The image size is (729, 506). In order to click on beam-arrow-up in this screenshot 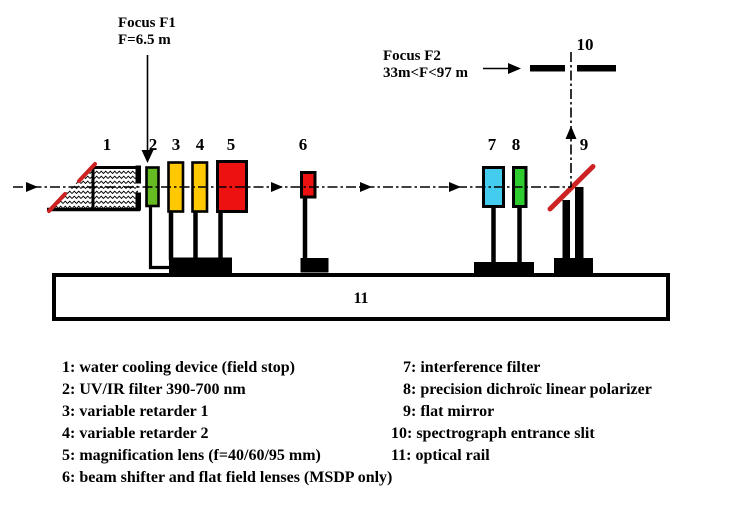, I will do `click(571, 132)`.